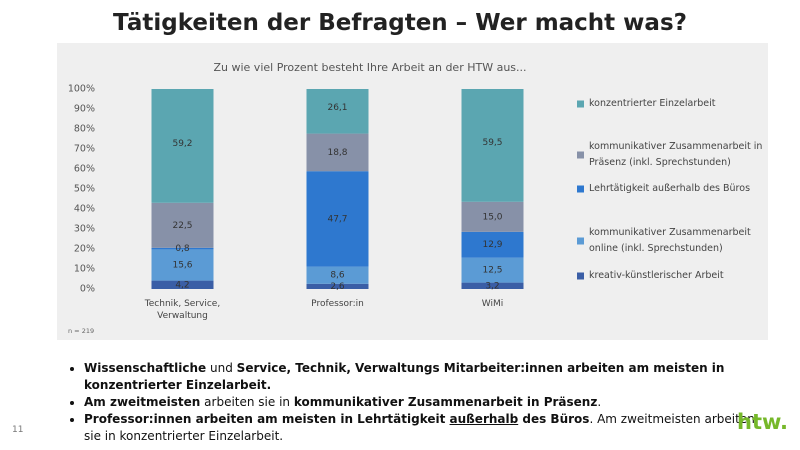 The image size is (800, 450). I want to click on data-label: 47,7, so click(337, 219).